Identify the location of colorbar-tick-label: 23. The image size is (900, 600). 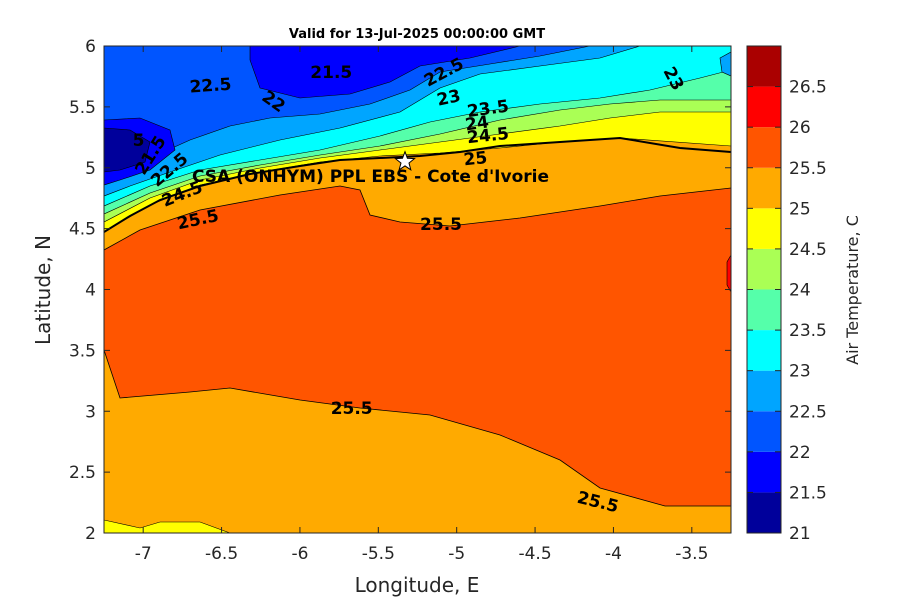
(800, 372).